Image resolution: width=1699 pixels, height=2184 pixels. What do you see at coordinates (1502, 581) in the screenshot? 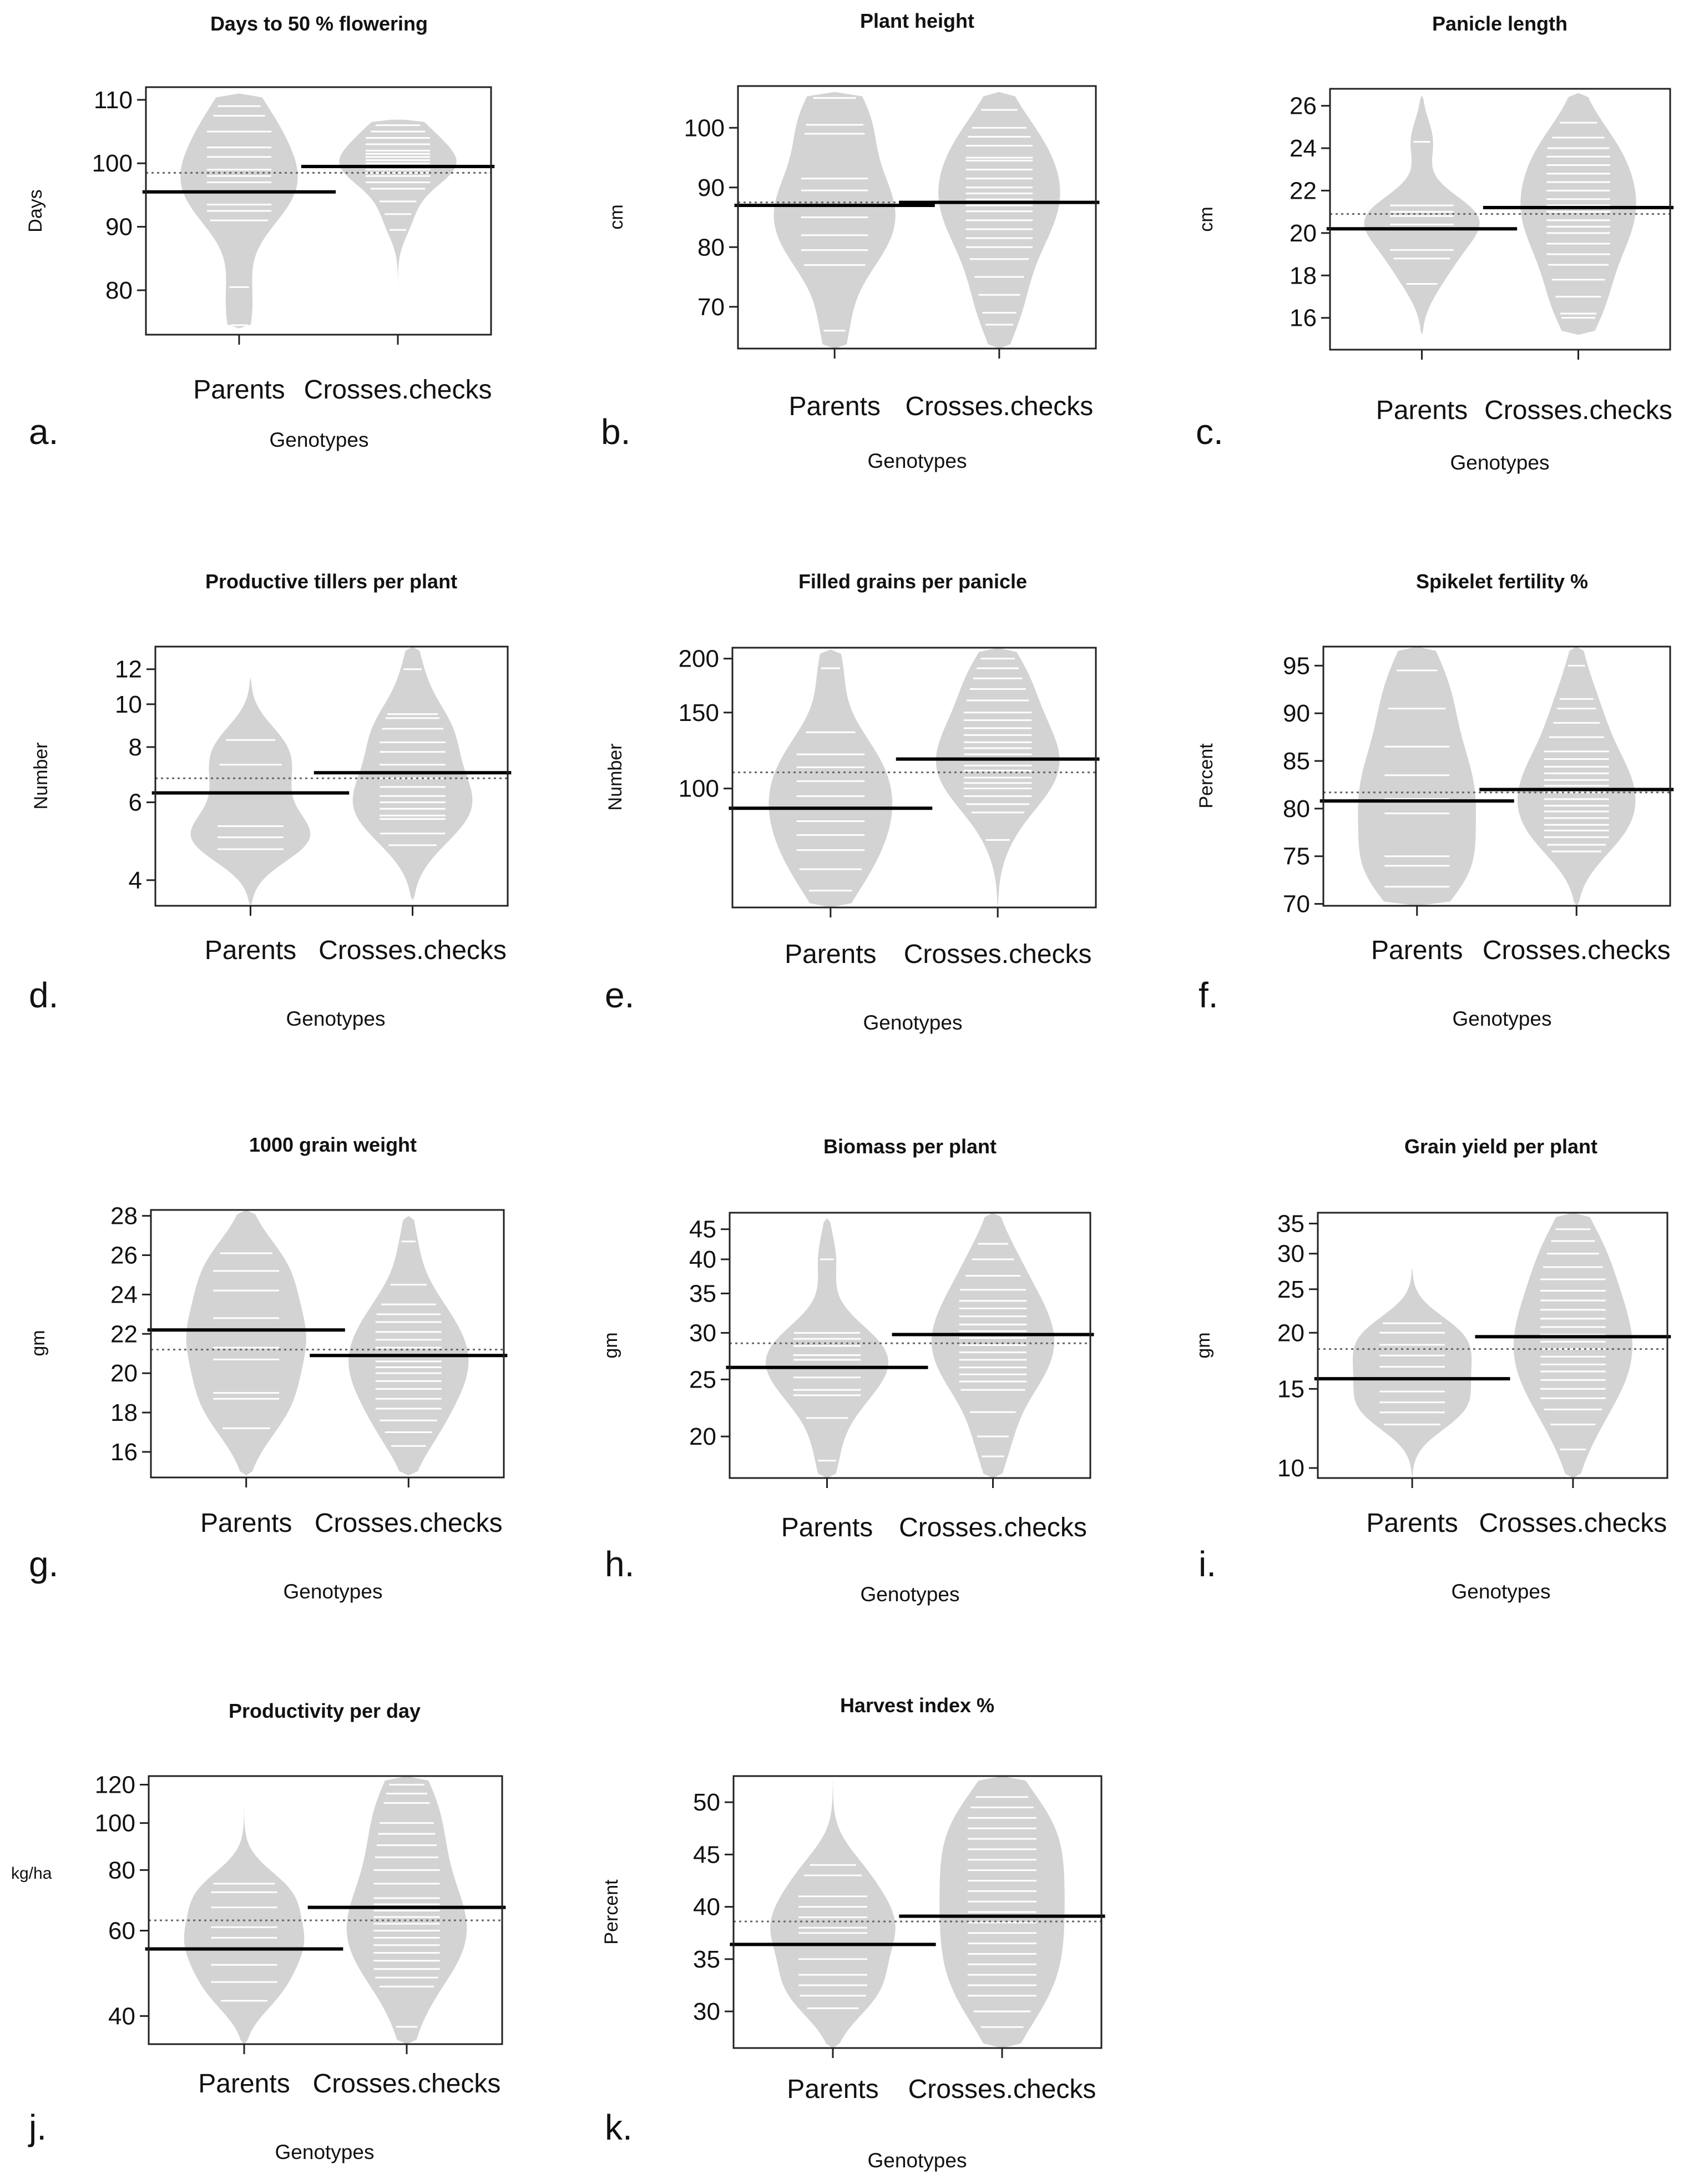
I see `chart-title: Spikelet fertility %` at bounding box center [1502, 581].